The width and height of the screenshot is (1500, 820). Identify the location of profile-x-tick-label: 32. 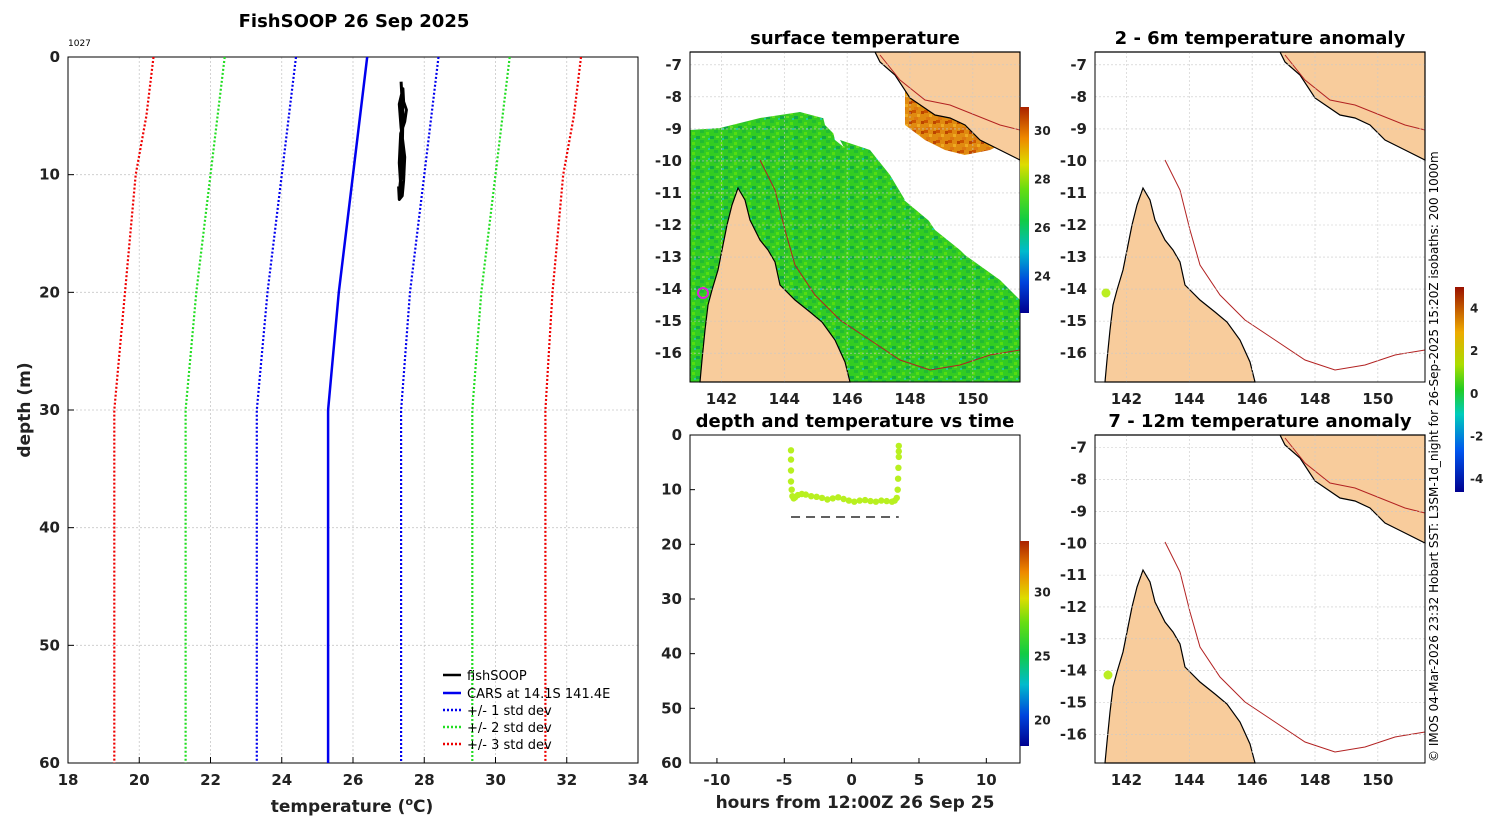
(566, 780).